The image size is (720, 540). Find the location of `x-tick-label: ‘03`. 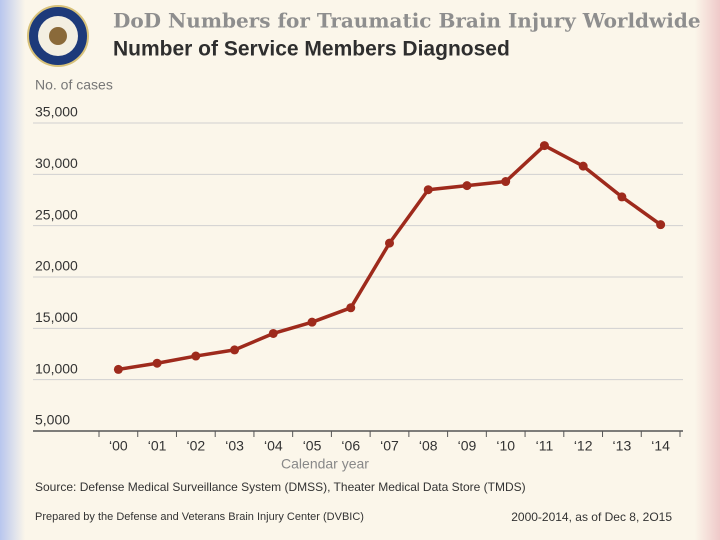

x-tick-label: ‘03 is located at coordinates (234, 446).